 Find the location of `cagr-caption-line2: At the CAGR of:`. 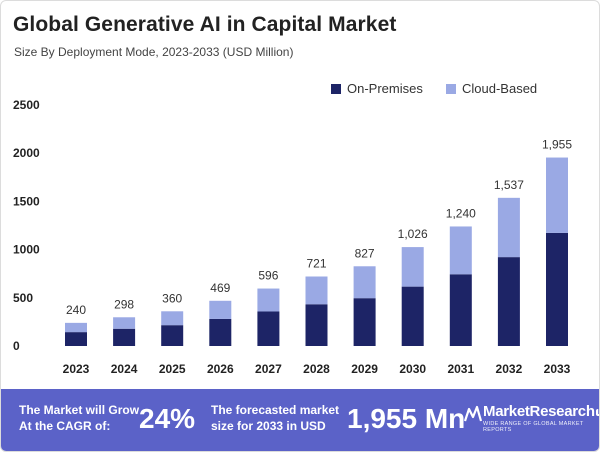

cagr-caption-line2: At the CAGR of: is located at coordinates (65, 426).